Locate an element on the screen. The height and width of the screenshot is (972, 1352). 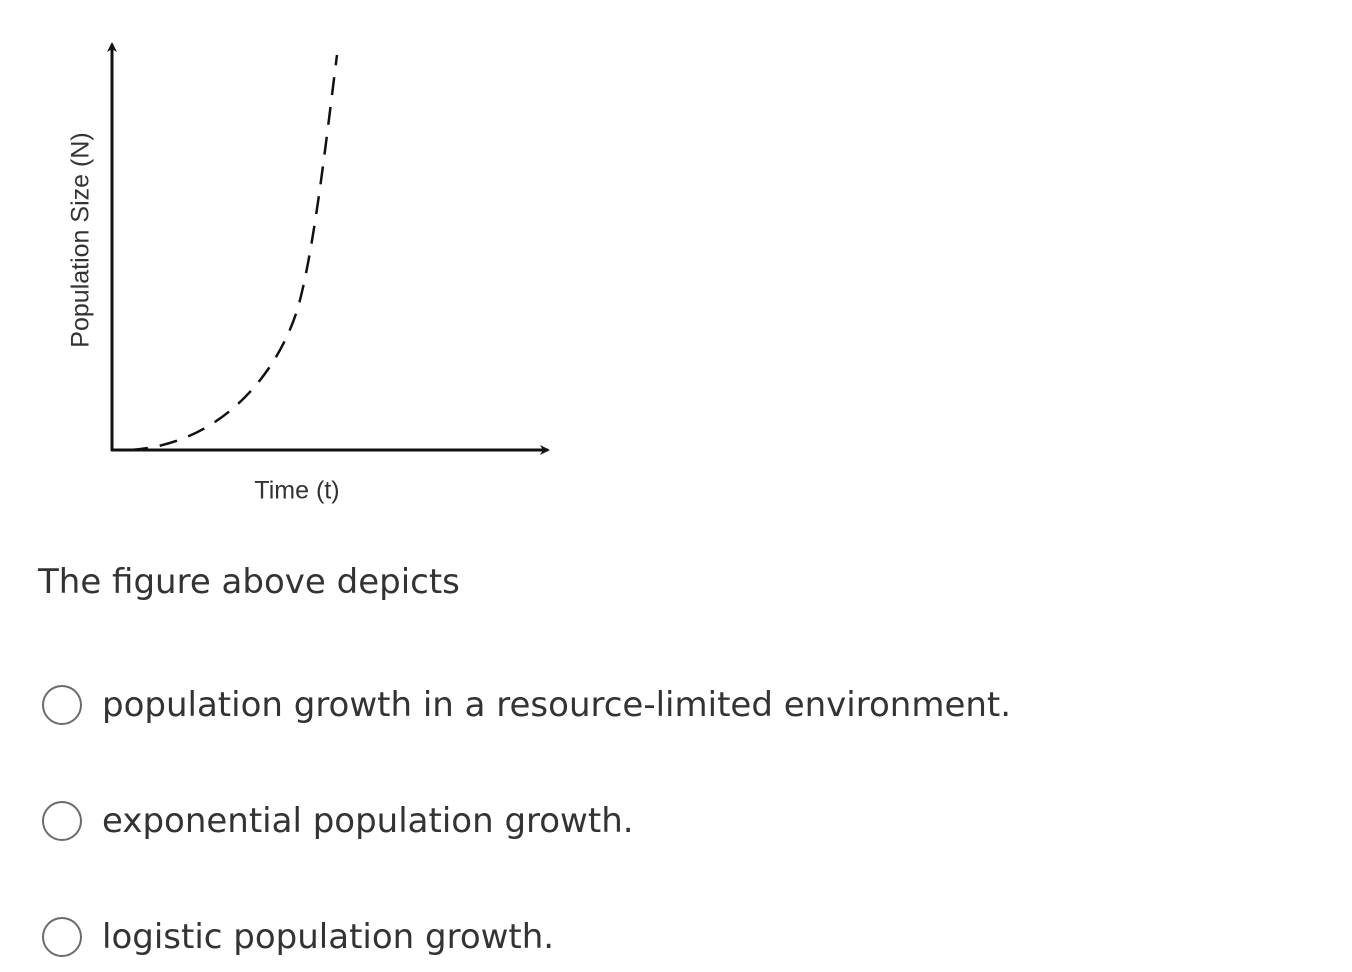
y-axis-label: Population Size (N) is located at coordinates (81, 239).